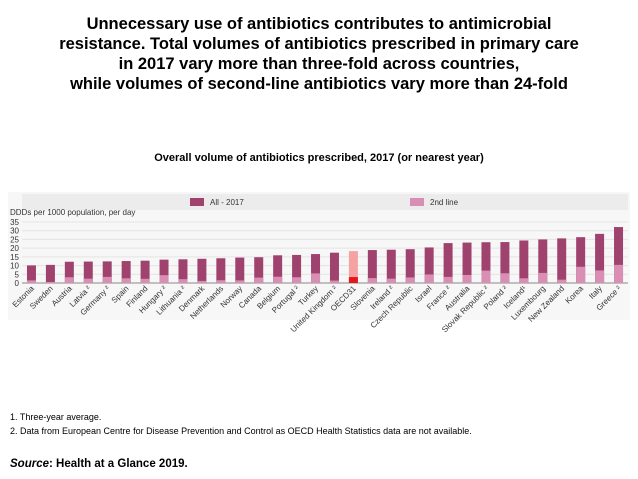 This screenshot has height=479, width=638. Describe the element at coordinates (14, 257) in the screenshot. I see `y-tick-label: 15` at that location.